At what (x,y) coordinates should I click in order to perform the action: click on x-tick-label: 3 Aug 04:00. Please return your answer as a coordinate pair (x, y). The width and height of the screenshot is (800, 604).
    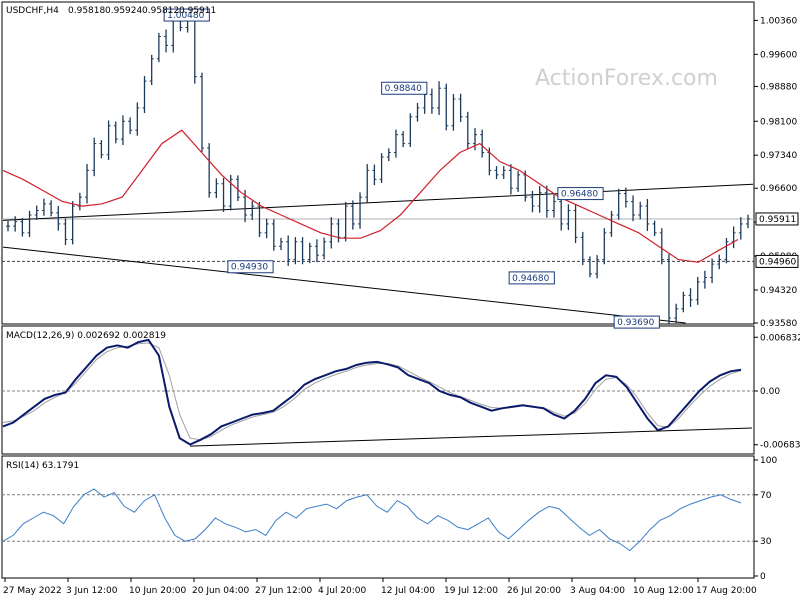
    Looking at the image, I should click on (597, 591).